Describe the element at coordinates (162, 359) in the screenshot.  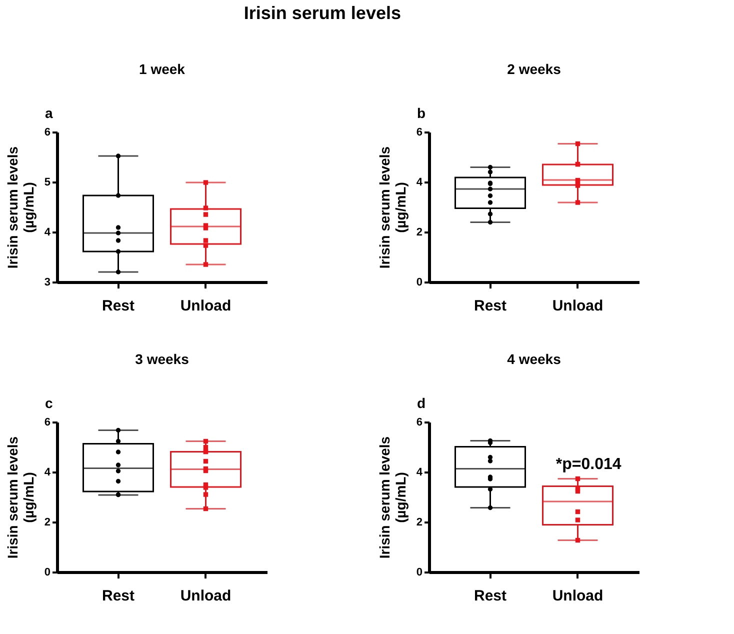
I see `chart-title: 3 weeks` at that location.